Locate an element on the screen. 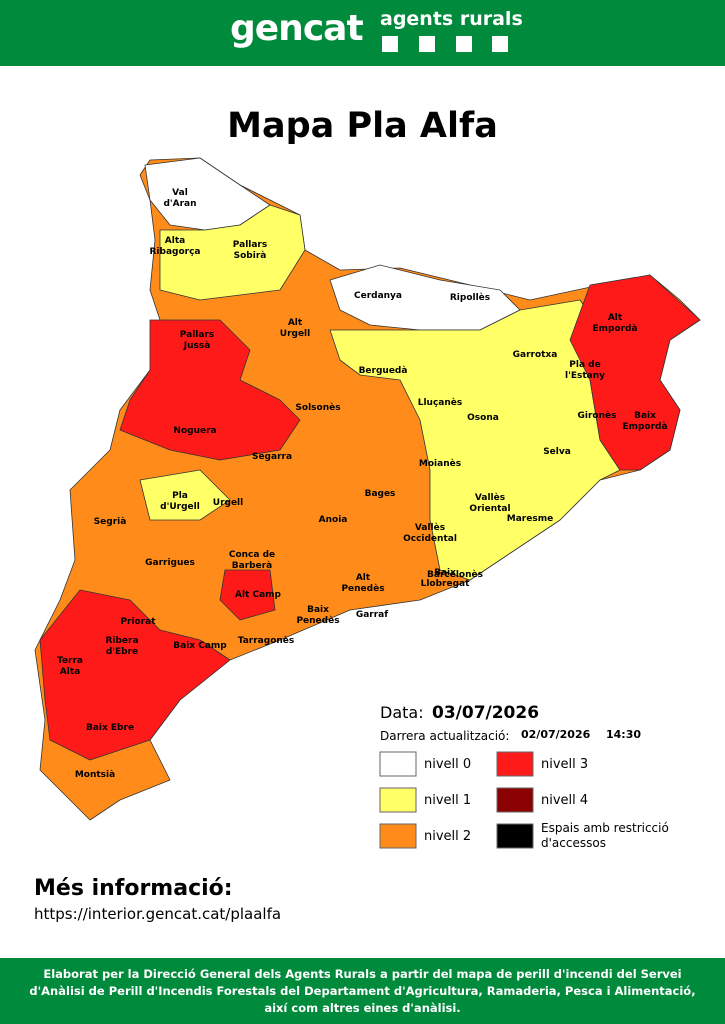  region-label: Baix Ebre is located at coordinates (110, 728).